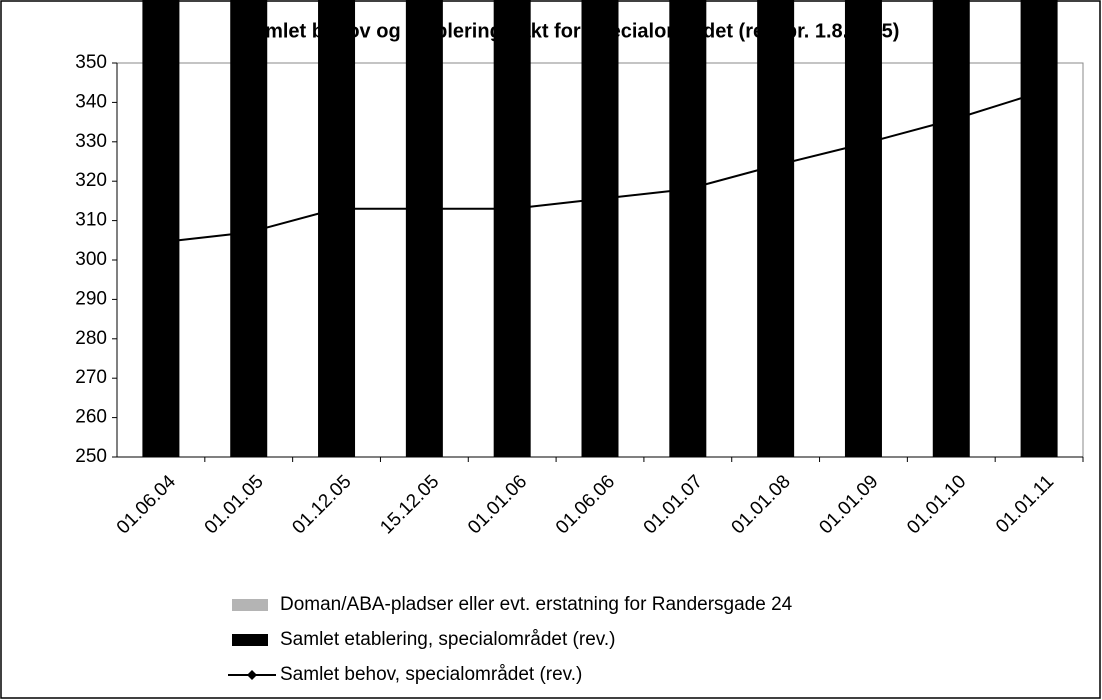 Image resolution: width=1102 pixels, height=700 pixels. I want to click on y-tick-label: 300, so click(91, 259).